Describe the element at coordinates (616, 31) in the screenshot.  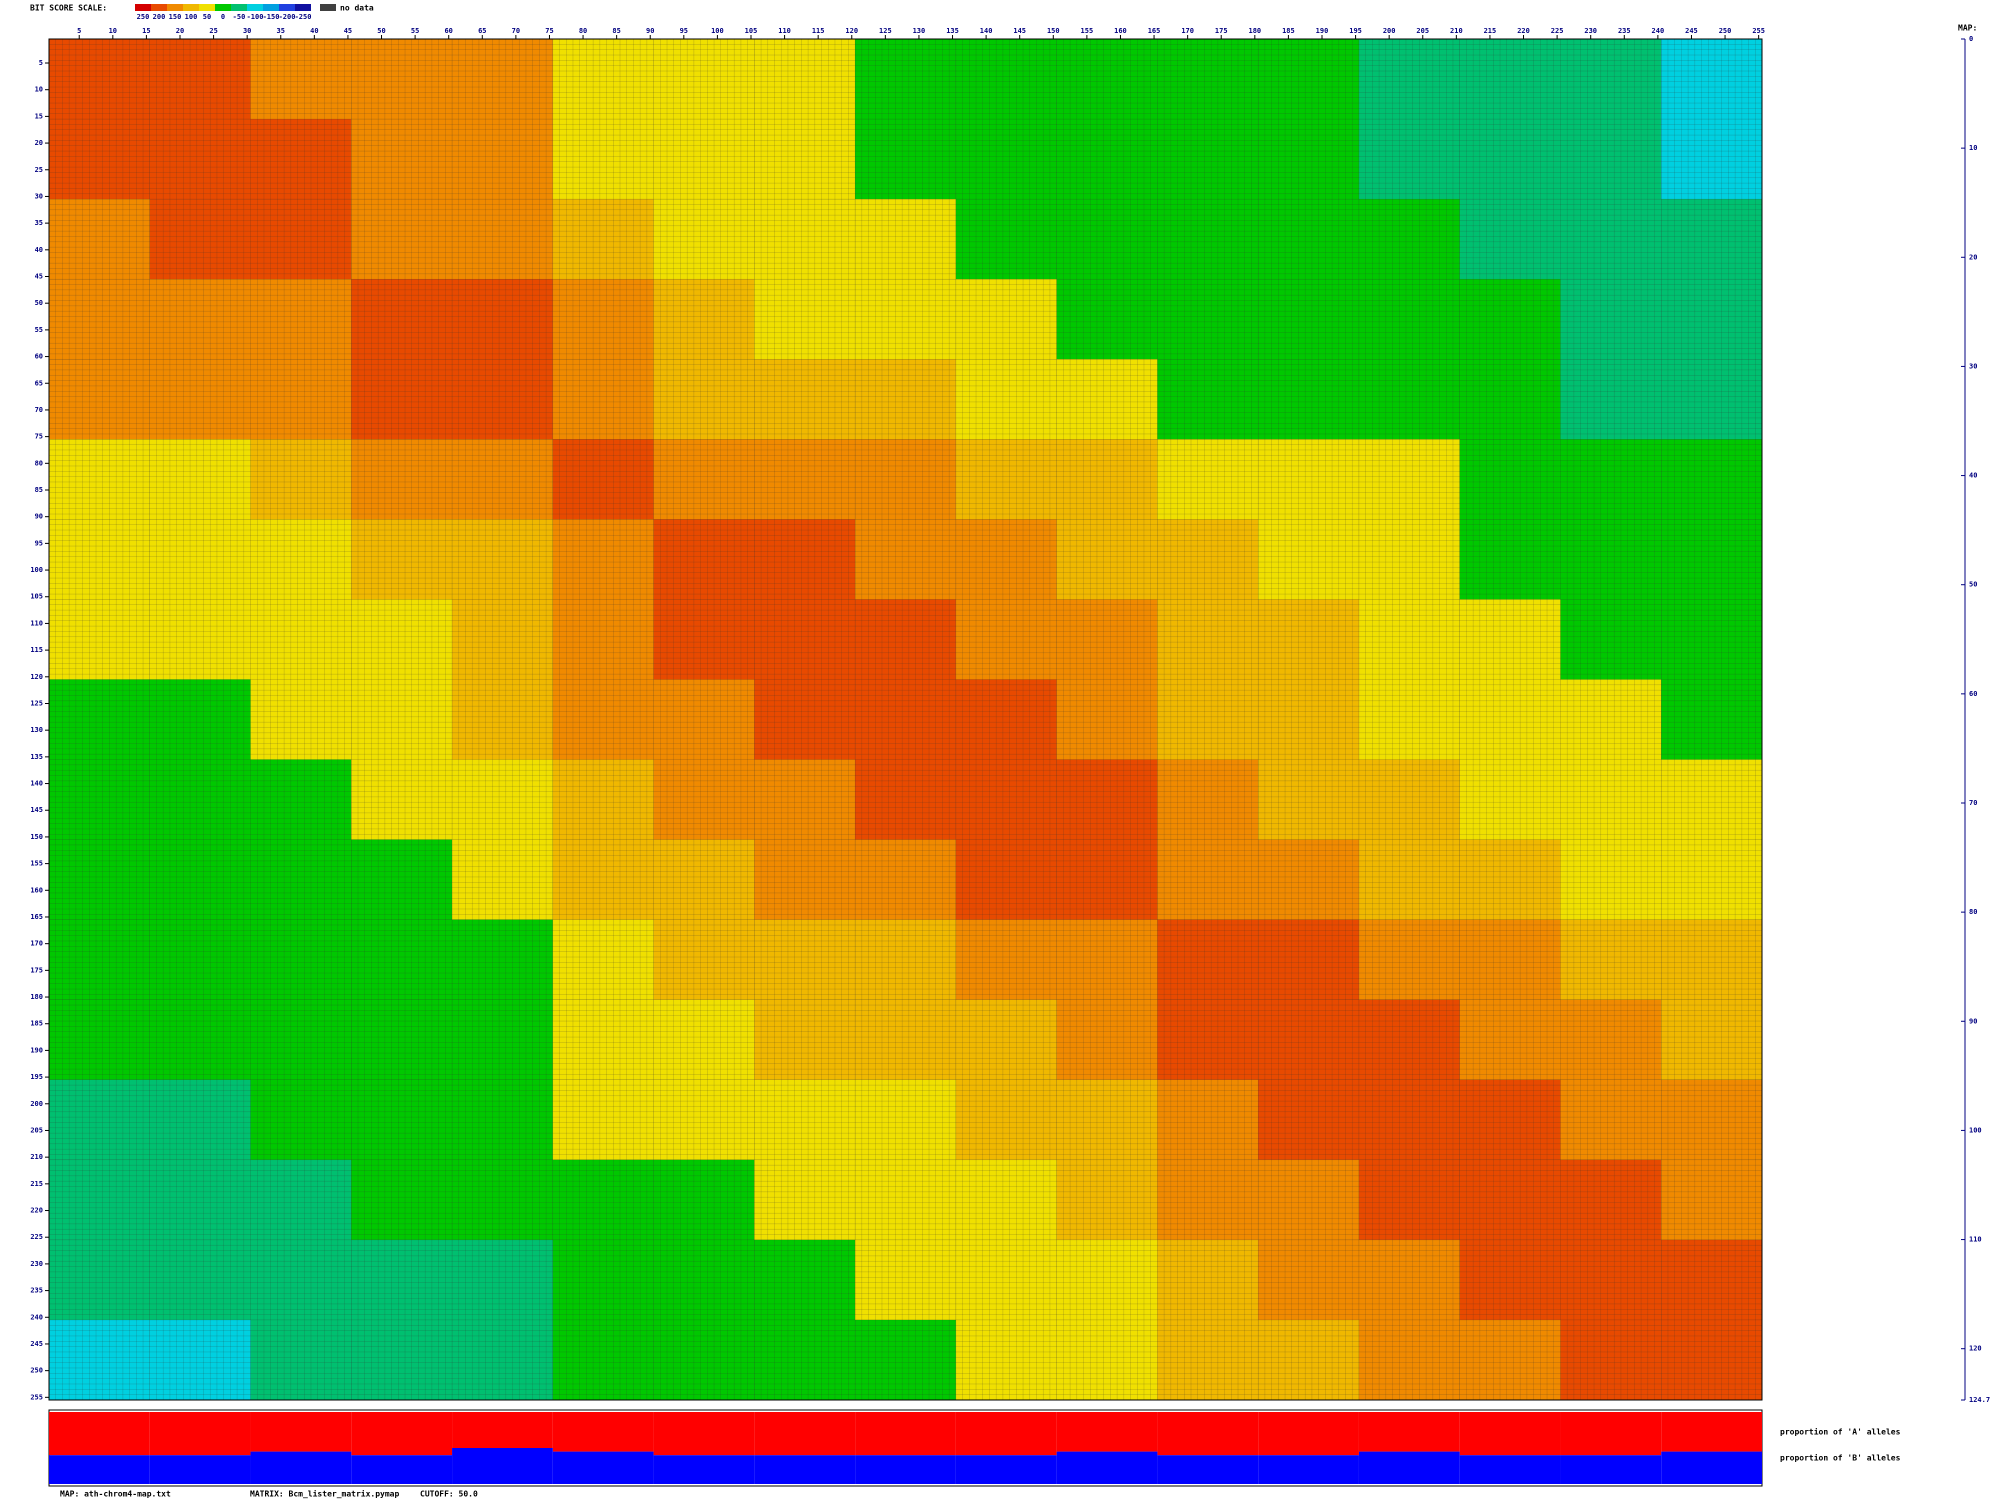
I see `x-tick-label: 85` at that location.